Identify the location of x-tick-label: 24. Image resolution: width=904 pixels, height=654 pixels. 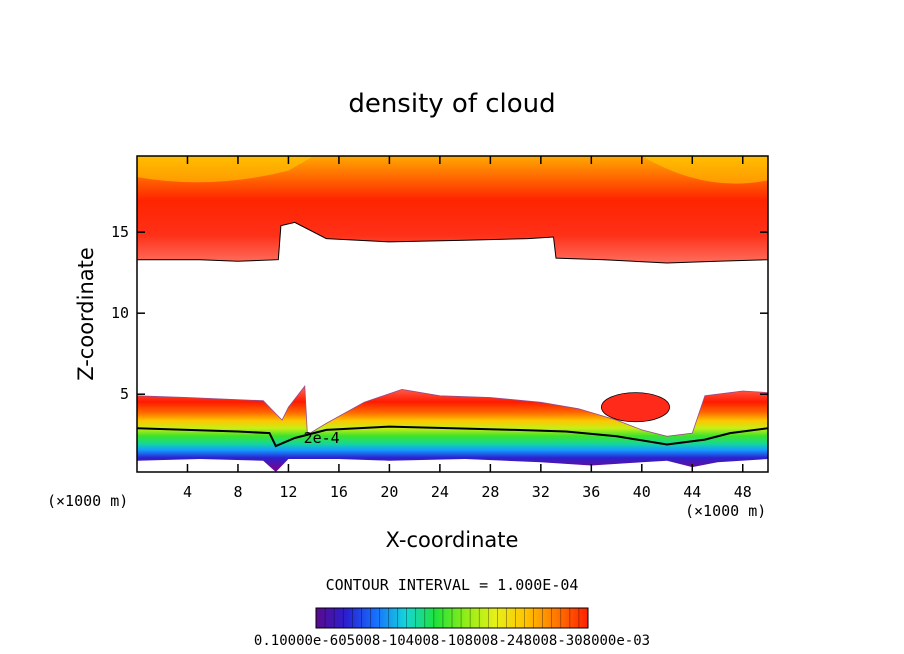
(440, 492).